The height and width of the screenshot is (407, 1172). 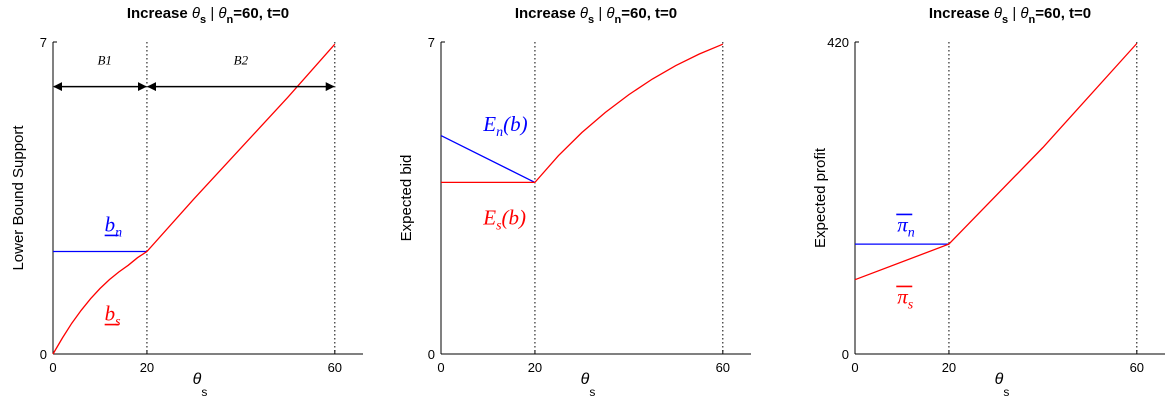 I want to click on annotation-b2: B2, so click(x=241, y=59).